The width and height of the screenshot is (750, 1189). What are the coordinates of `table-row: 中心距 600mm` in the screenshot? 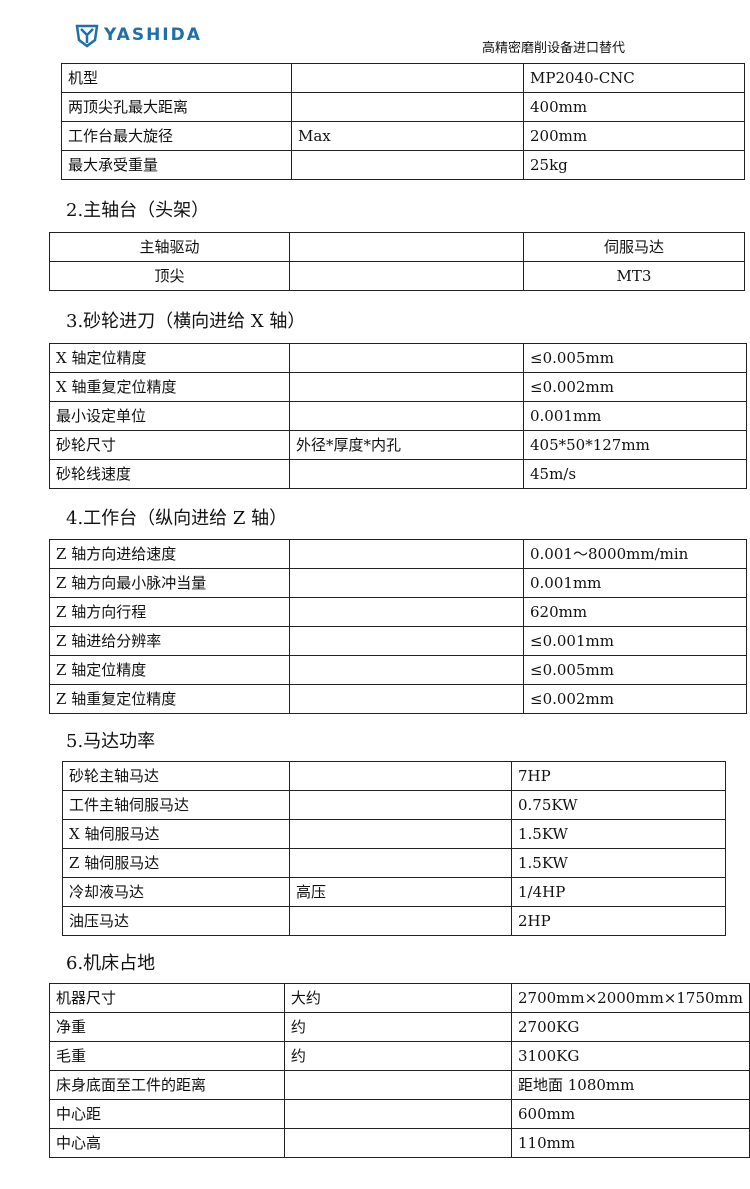 It's located at (399, 1114).